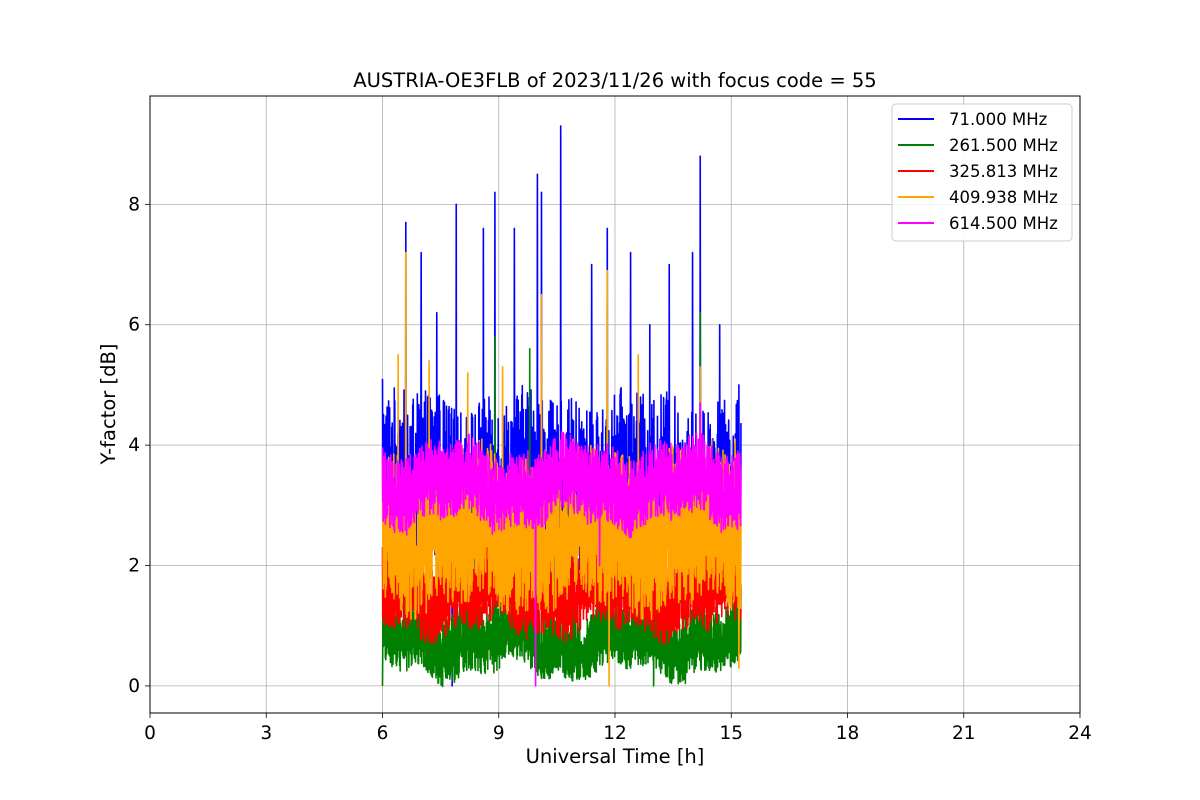 The width and height of the screenshot is (1200, 800). Describe the element at coordinates (134, 325) in the screenshot. I see `y-tick-label: 6` at that location.